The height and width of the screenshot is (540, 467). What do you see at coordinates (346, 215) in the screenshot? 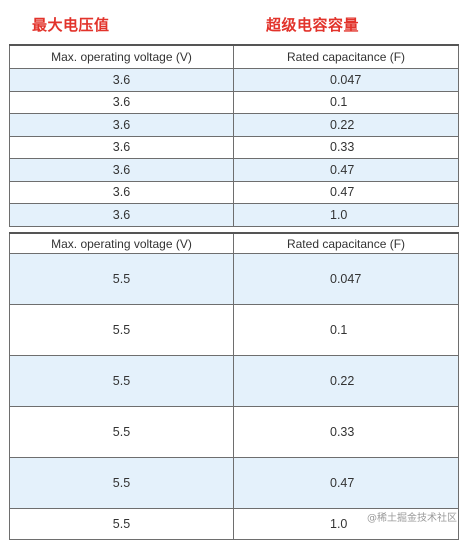
I see `capacitance-cell: 1.0` at bounding box center [346, 215].